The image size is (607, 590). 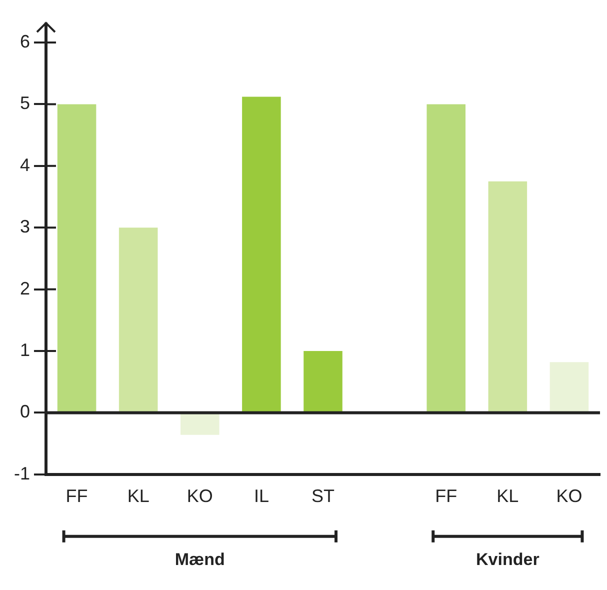 I want to click on text: Kvinder, so click(x=508, y=560).